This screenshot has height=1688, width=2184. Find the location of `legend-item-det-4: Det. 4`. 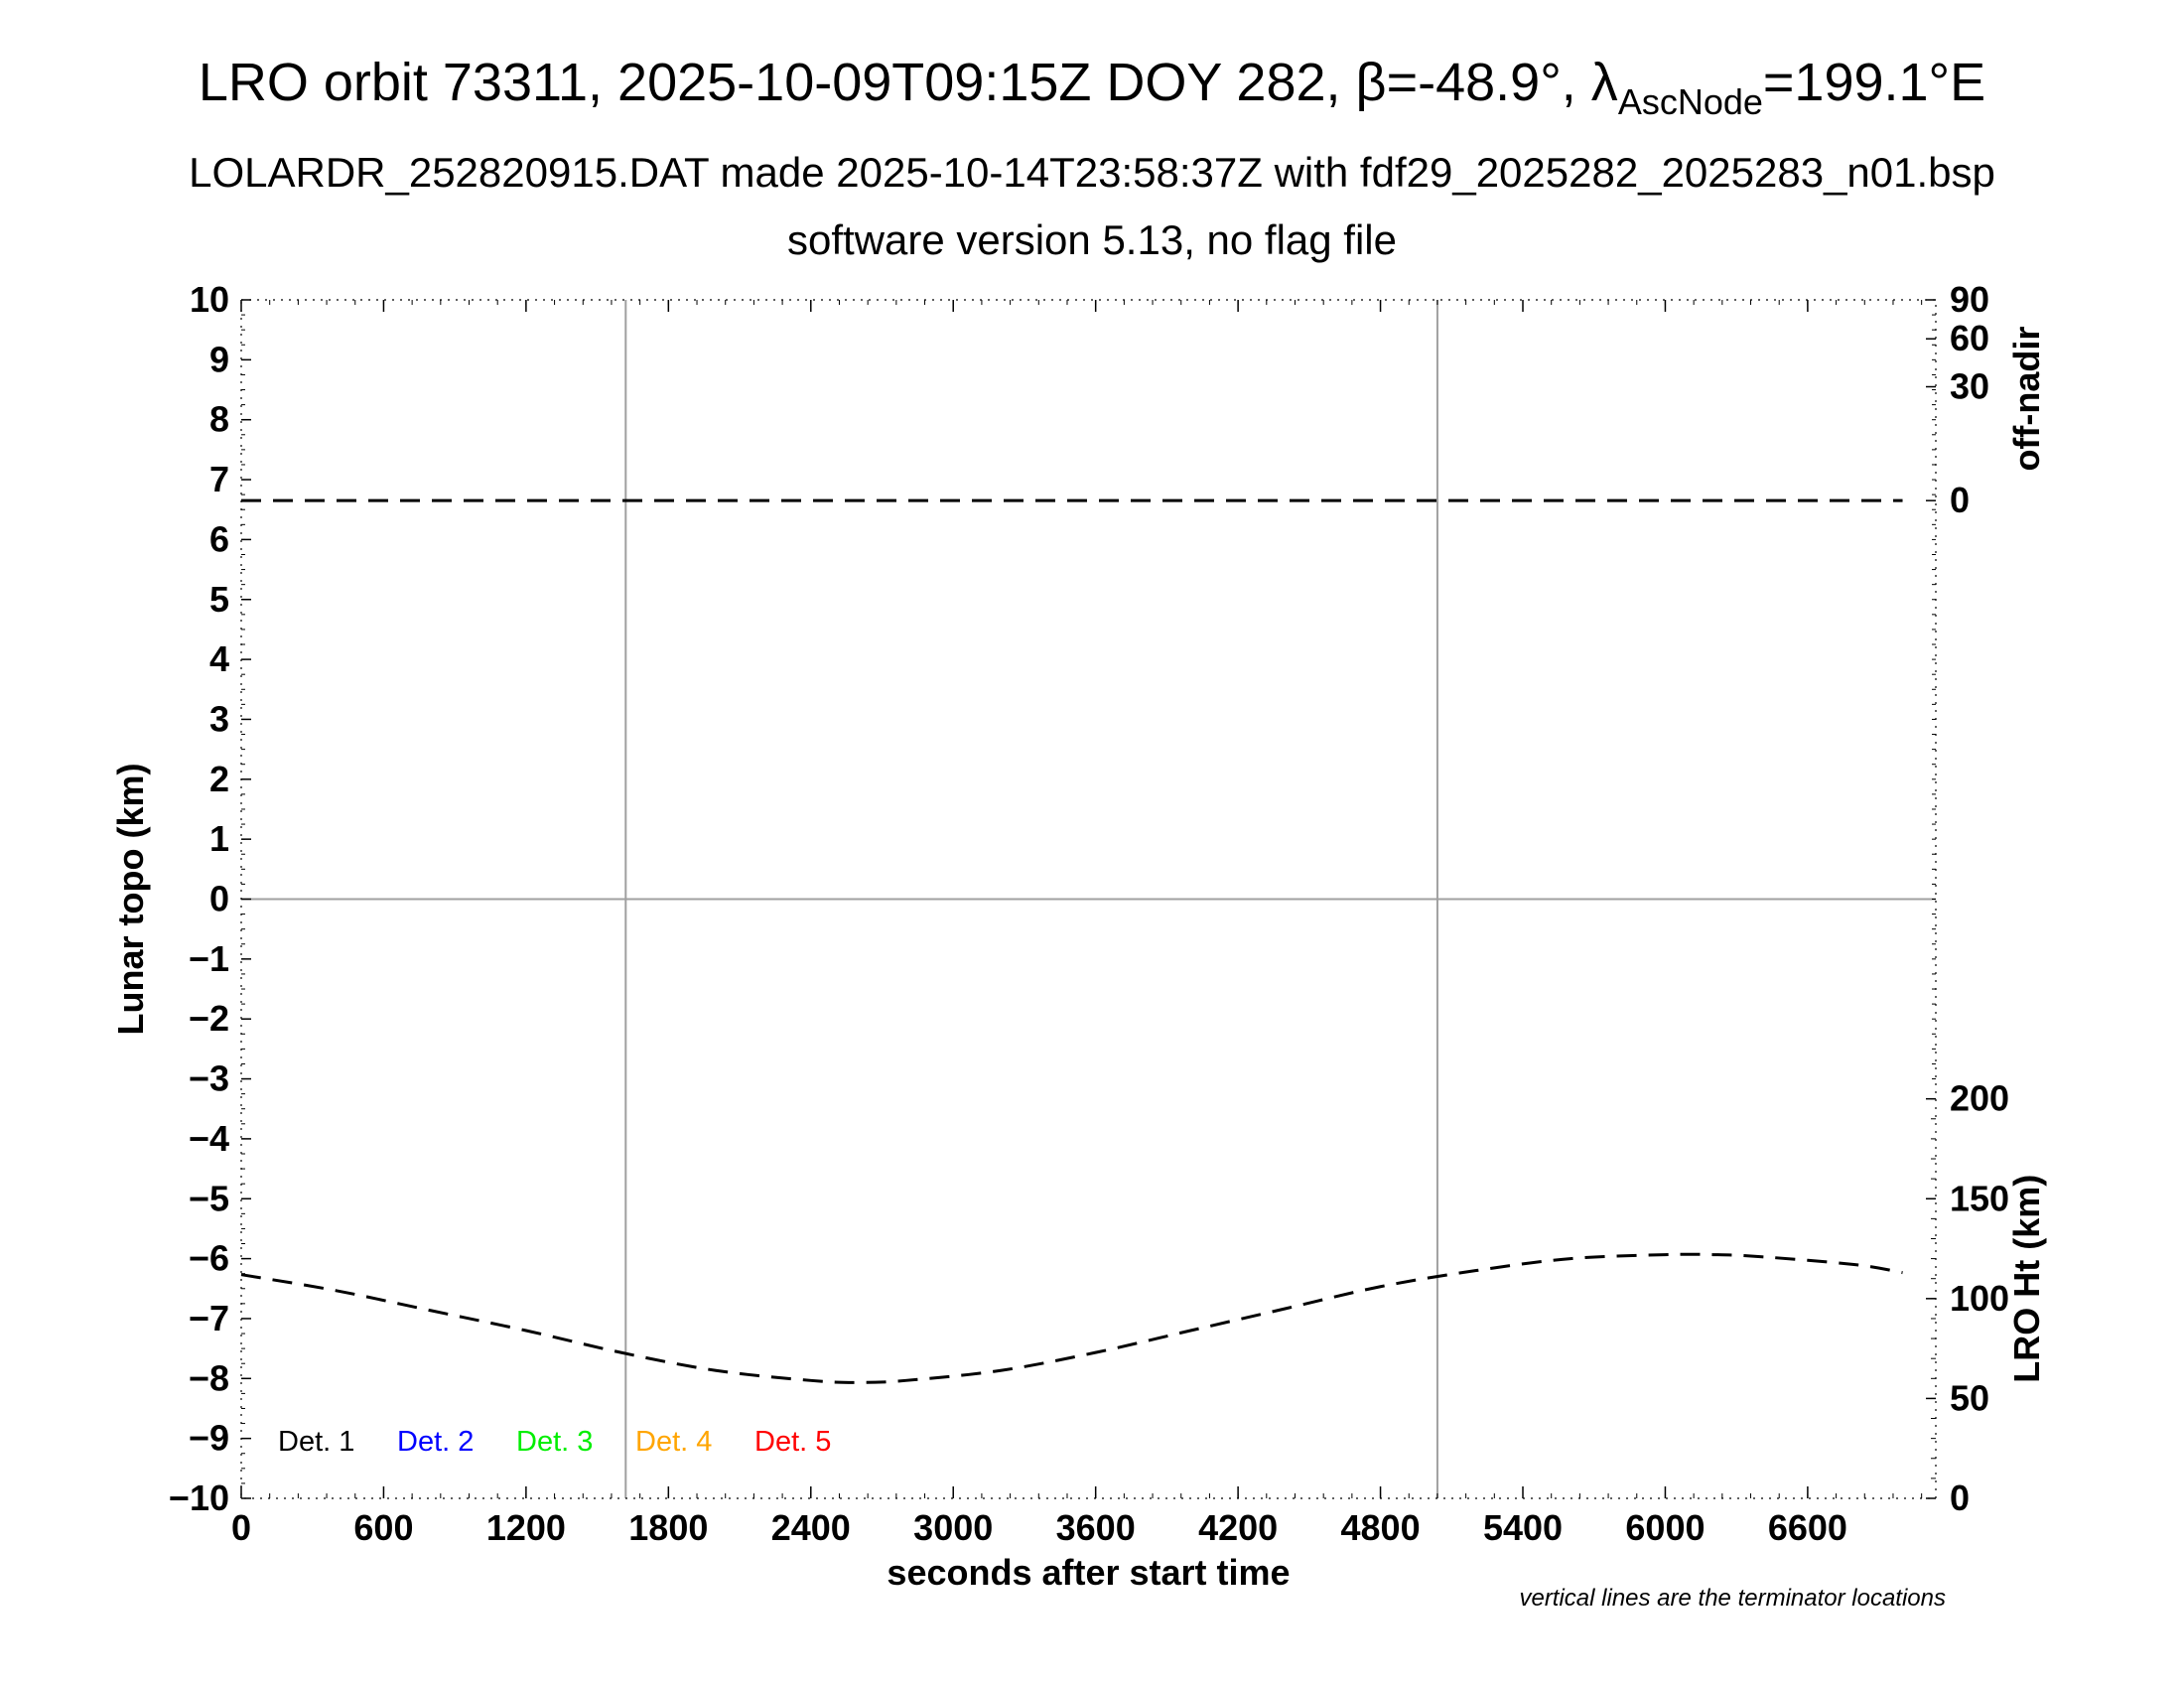

legend-item-det-4: Det. 4 is located at coordinates (673, 1442).